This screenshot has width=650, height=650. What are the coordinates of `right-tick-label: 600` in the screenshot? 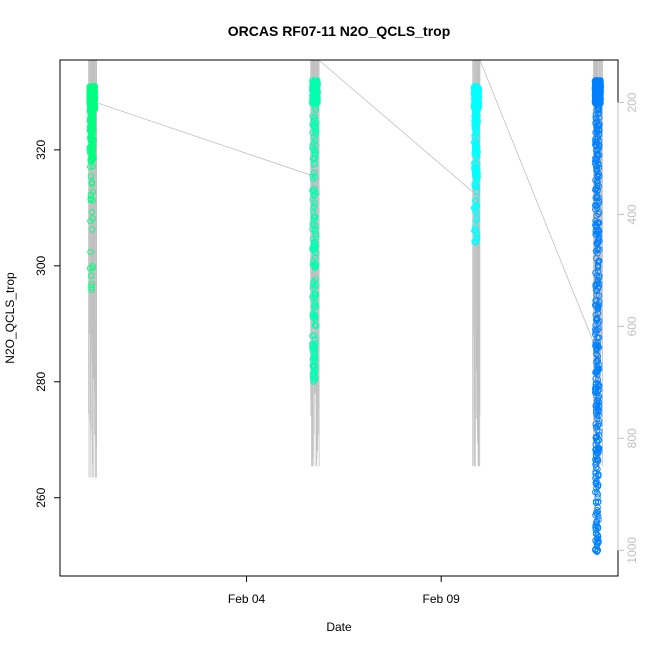 It's located at (632, 326).